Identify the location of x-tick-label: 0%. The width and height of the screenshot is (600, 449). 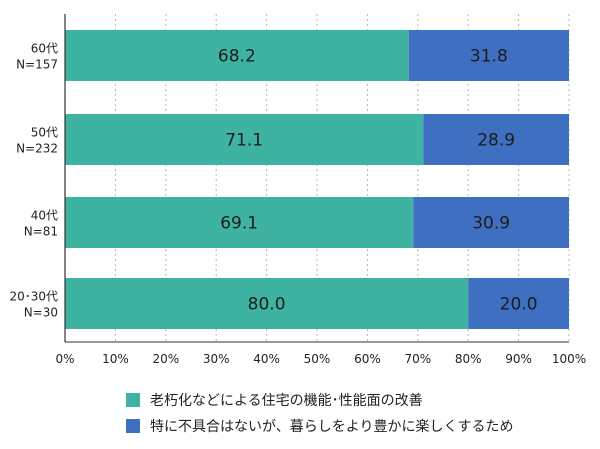
(64, 359).